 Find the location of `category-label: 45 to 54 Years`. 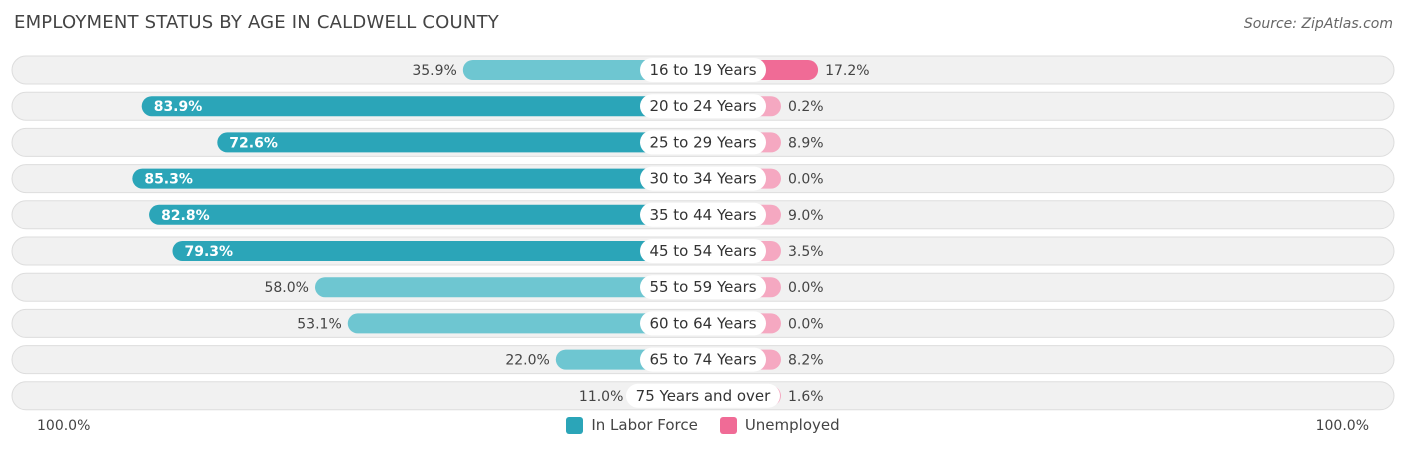

category-label: 45 to 54 Years is located at coordinates (702, 251).